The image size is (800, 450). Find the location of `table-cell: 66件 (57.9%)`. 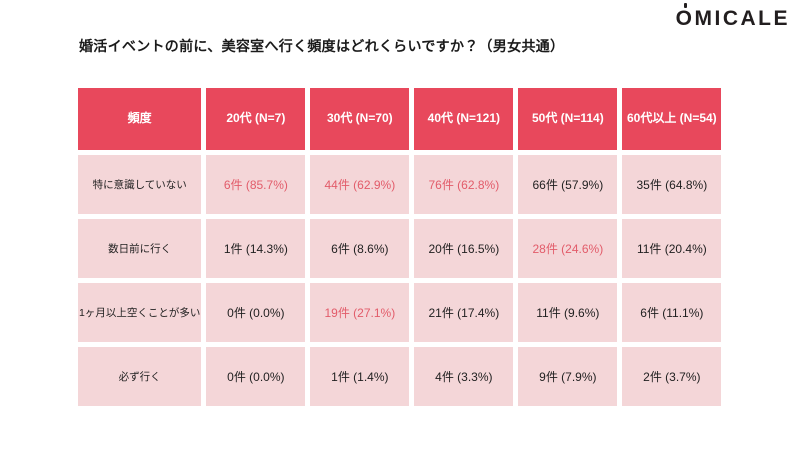

table-cell: 66件 (57.9%) is located at coordinates (568, 184).